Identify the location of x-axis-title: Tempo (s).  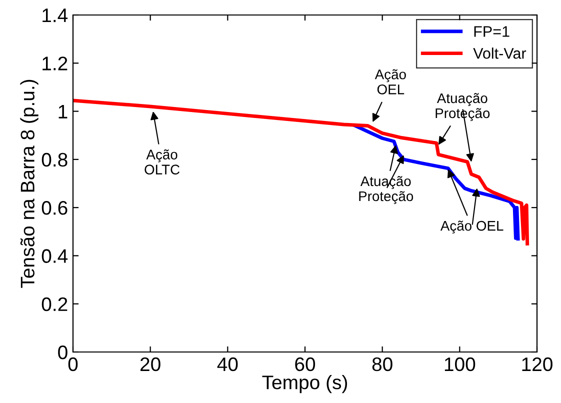
(305, 384).